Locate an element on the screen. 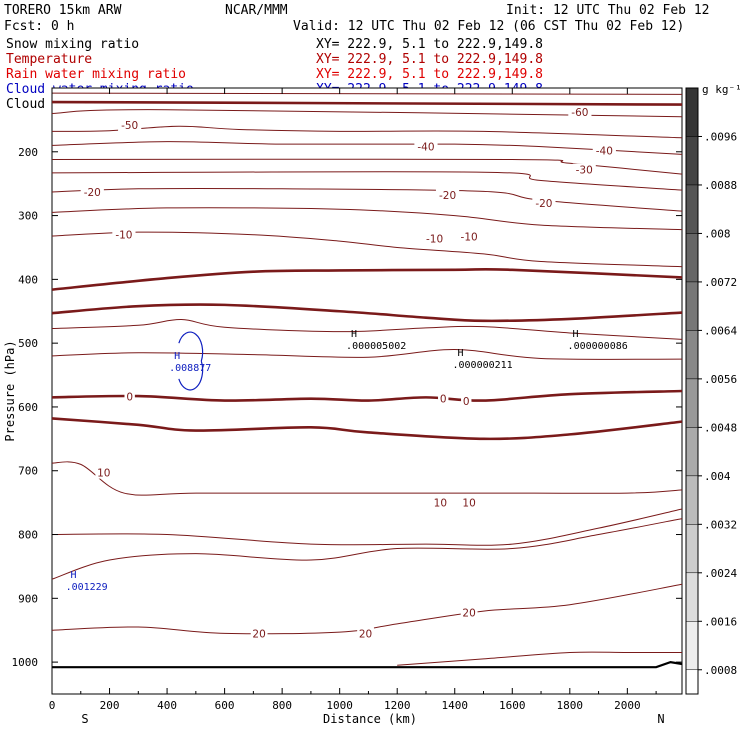 The height and width of the screenshot is (740, 740). contour-label: 20 is located at coordinates (258, 634).